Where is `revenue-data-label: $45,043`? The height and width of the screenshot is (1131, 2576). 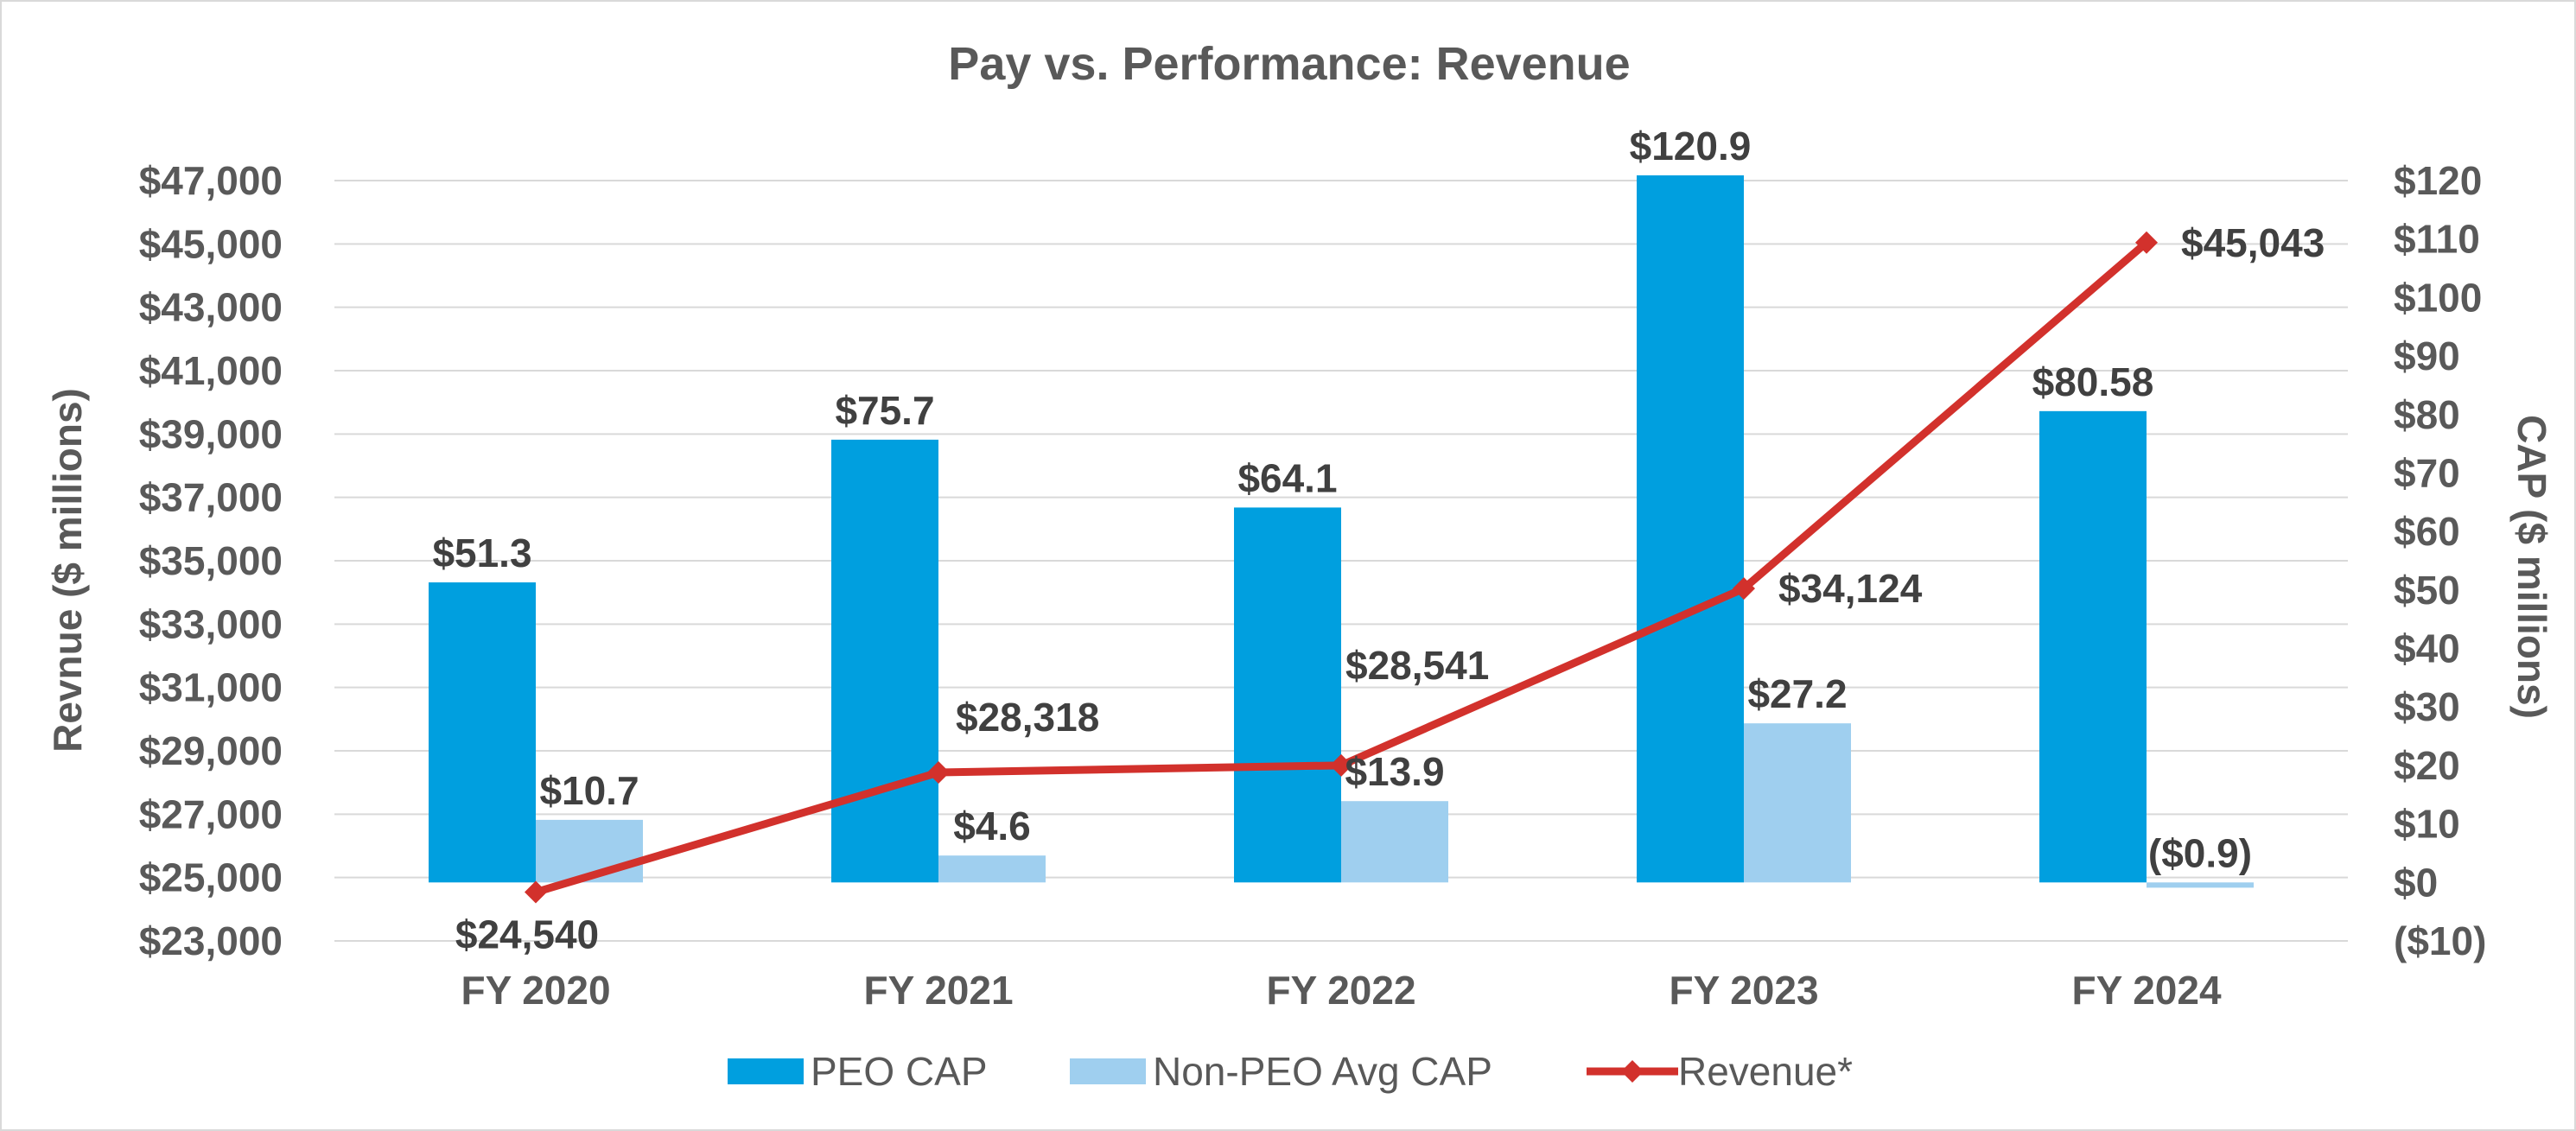 revenue-data-label: $45,043 is located at coordinates (2253, 242).